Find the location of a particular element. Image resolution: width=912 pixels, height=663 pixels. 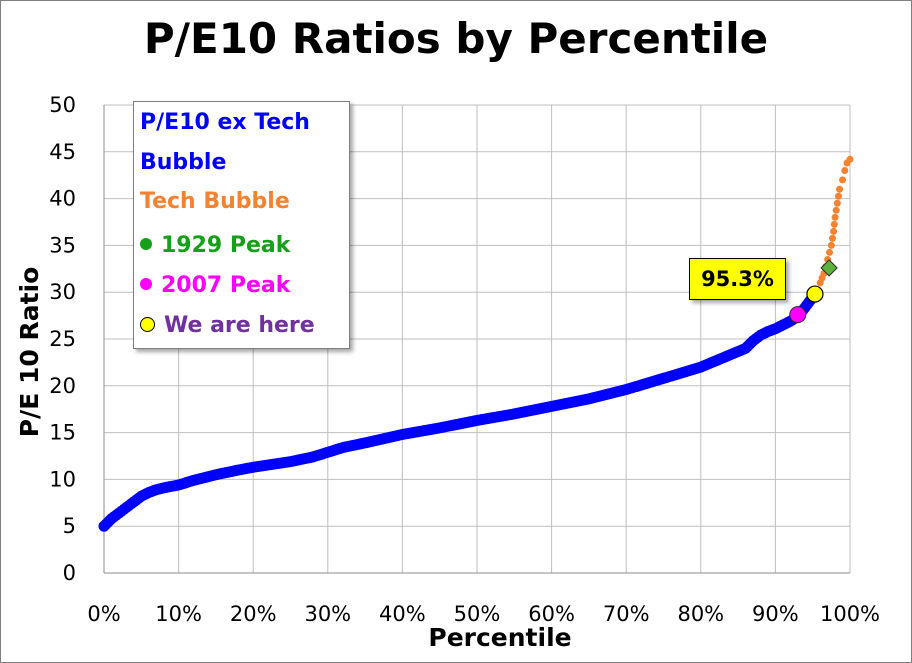

current-position-marker is located at coordinates (815, 294).